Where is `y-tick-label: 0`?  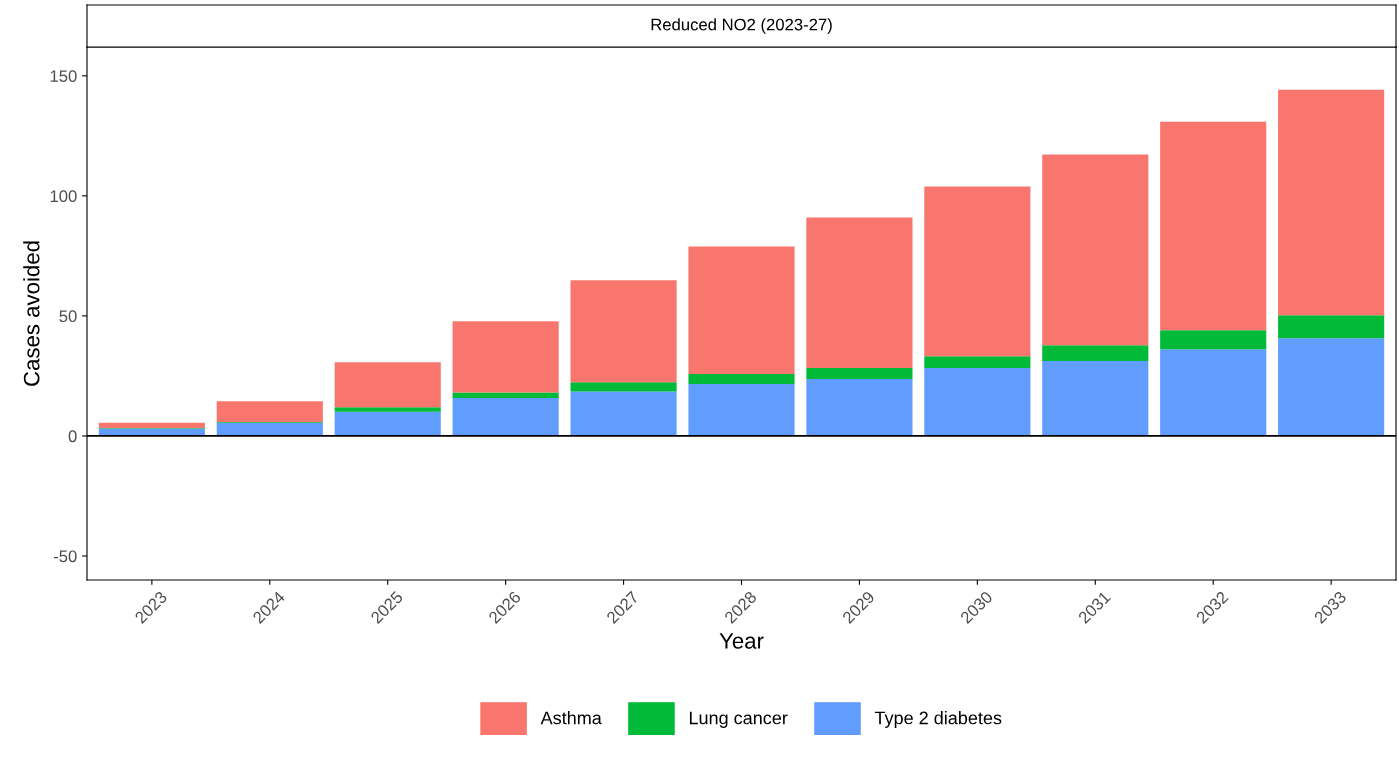
y-tick-label: 0 is located at coordinates (72, 436).